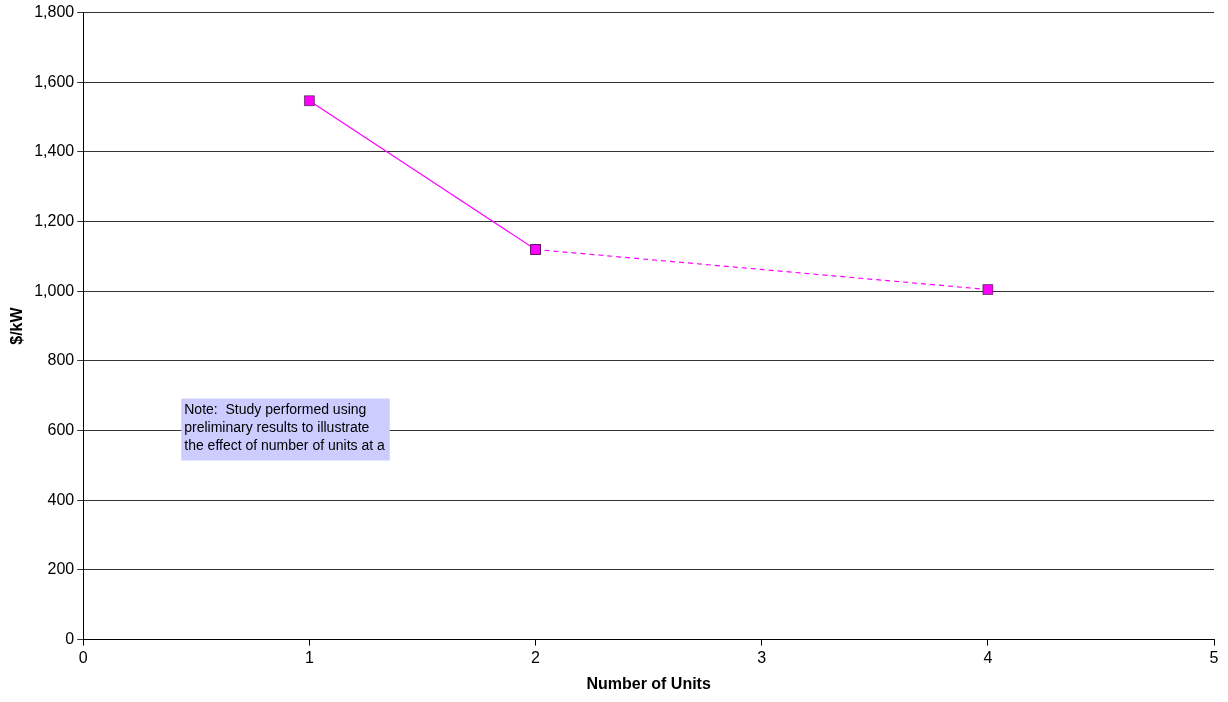  I want to click on x-tick-label: 5, so click(1214, 657).